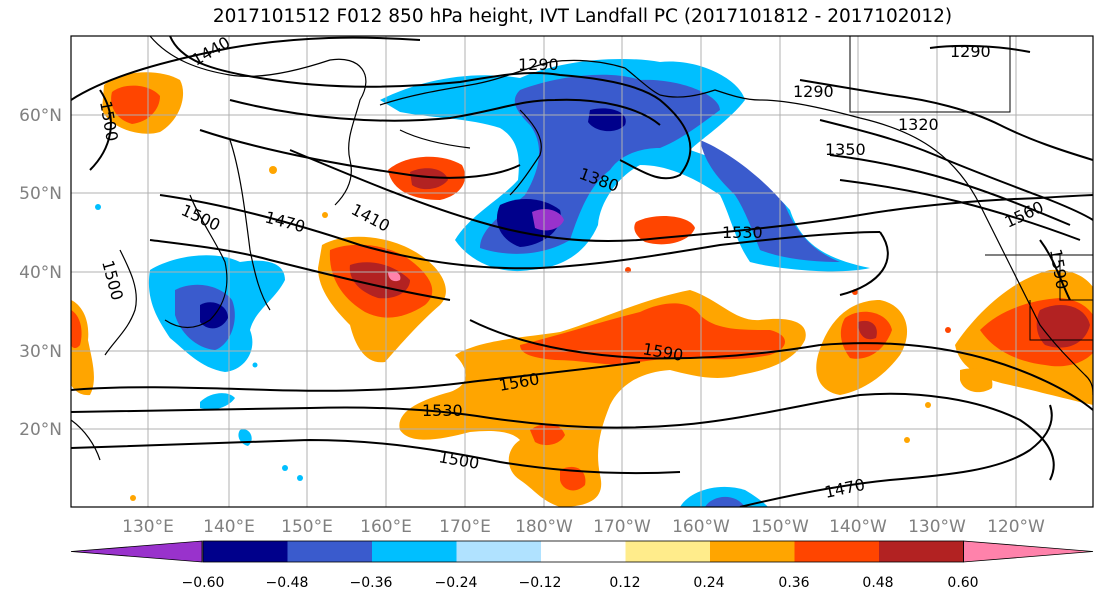  Describe the element at coordinates (203, 583) in the screenshot. I see `colorbar-tick: −0.60` at that location.